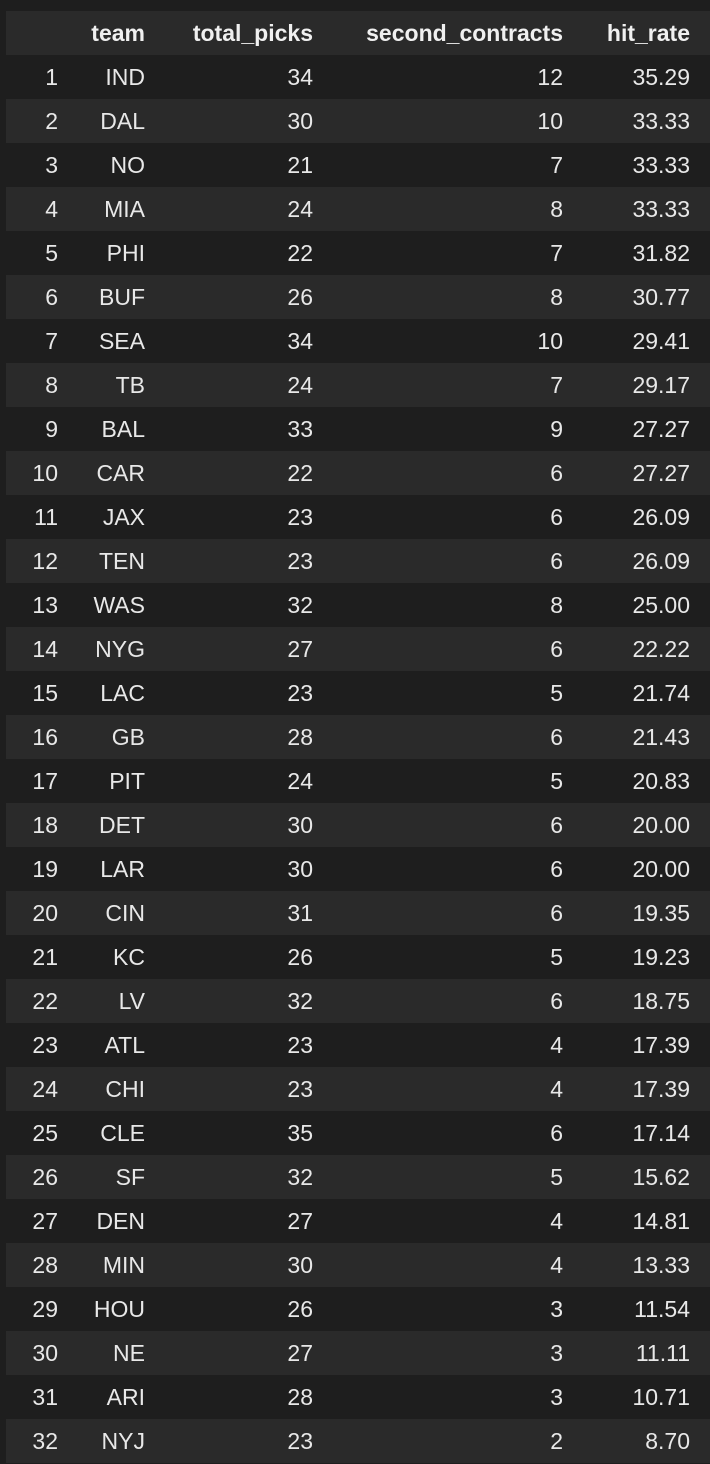 Image resolution: width=710 pixels, height=1464 pixels. What do you see at coordinates (300, 429) in the screenshot?
I see `cell-total-picks: 33` at bounding box center [300, 429].